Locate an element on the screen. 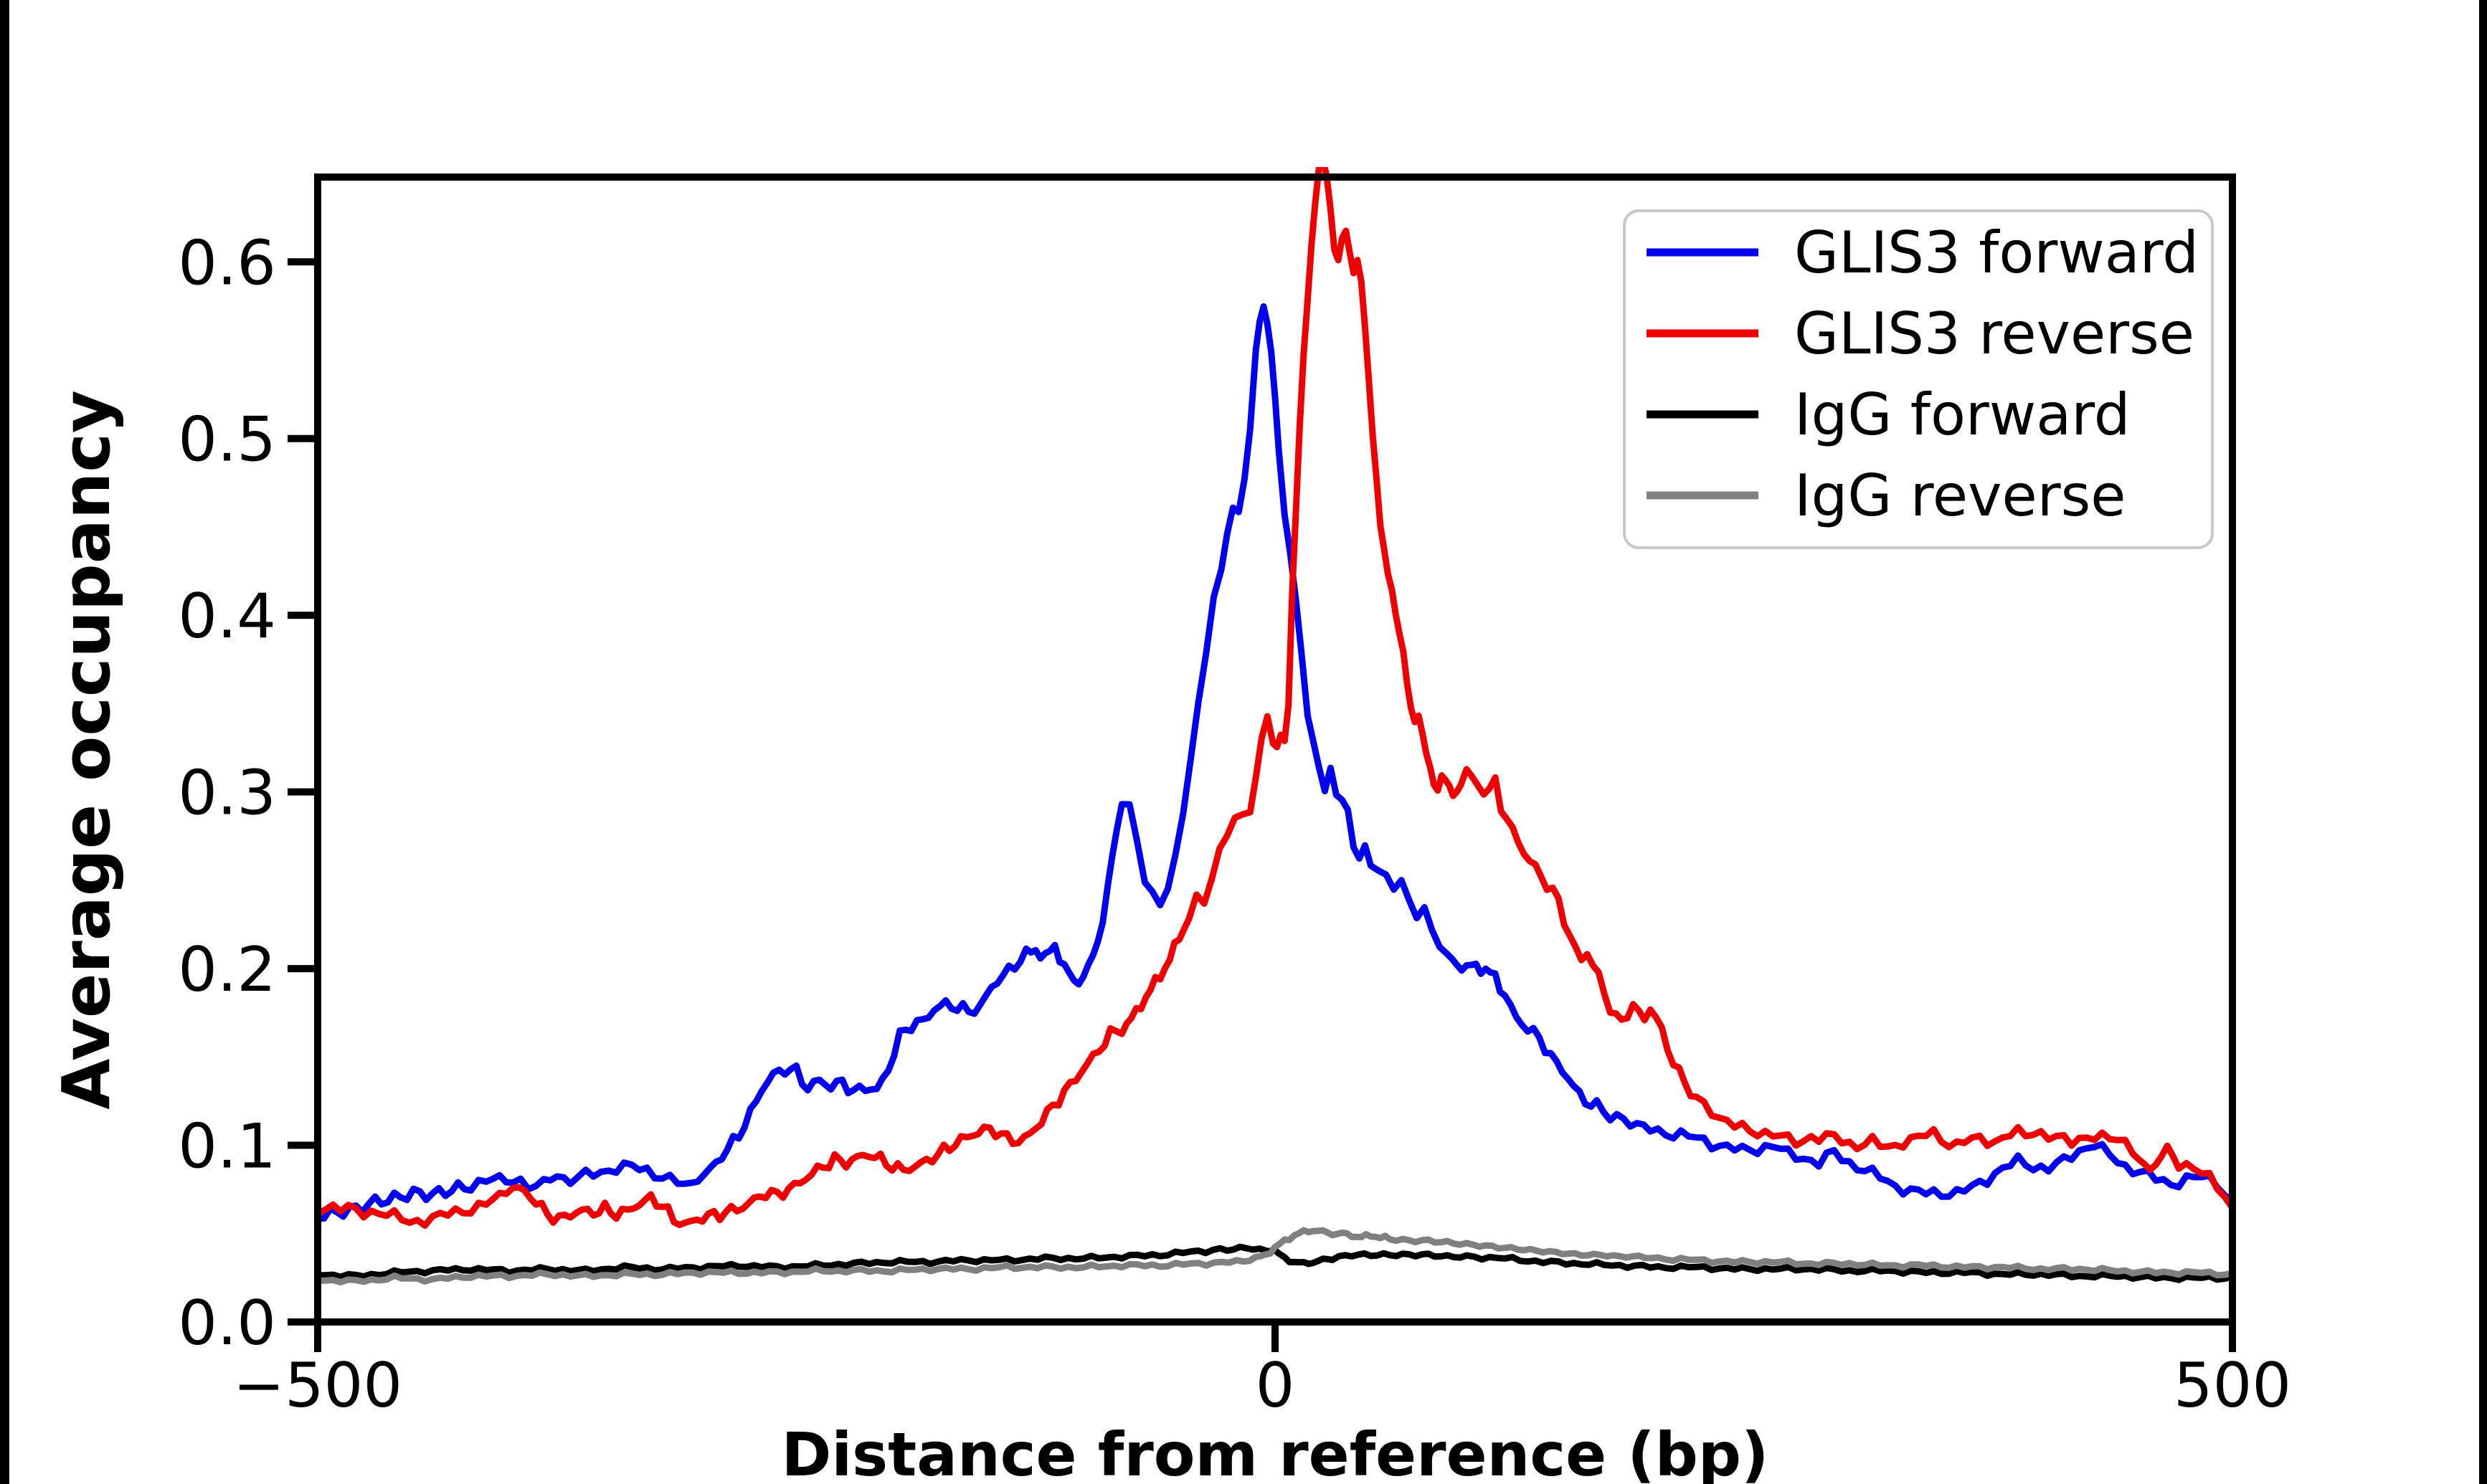 This screenshot has width=2487, height=1484. right-edge-bar is located at coordinates (2483, 742).